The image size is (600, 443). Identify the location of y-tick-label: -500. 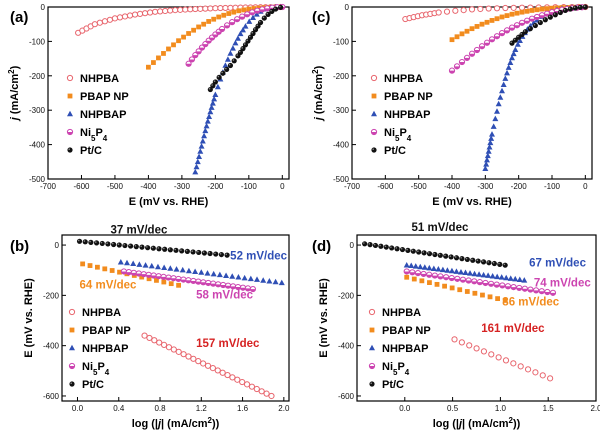
(37, 179).